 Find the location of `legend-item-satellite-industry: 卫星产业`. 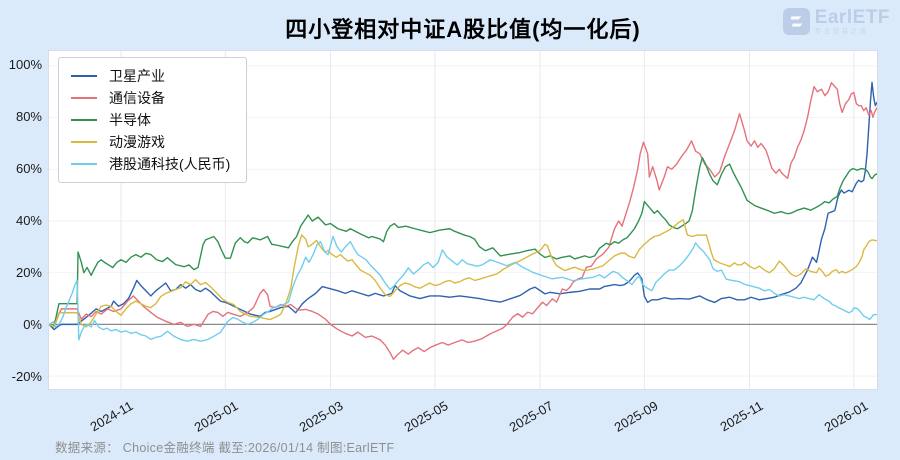

legend-item-satellite-industry: 卫星产业 is located at coordinates (150, 76).